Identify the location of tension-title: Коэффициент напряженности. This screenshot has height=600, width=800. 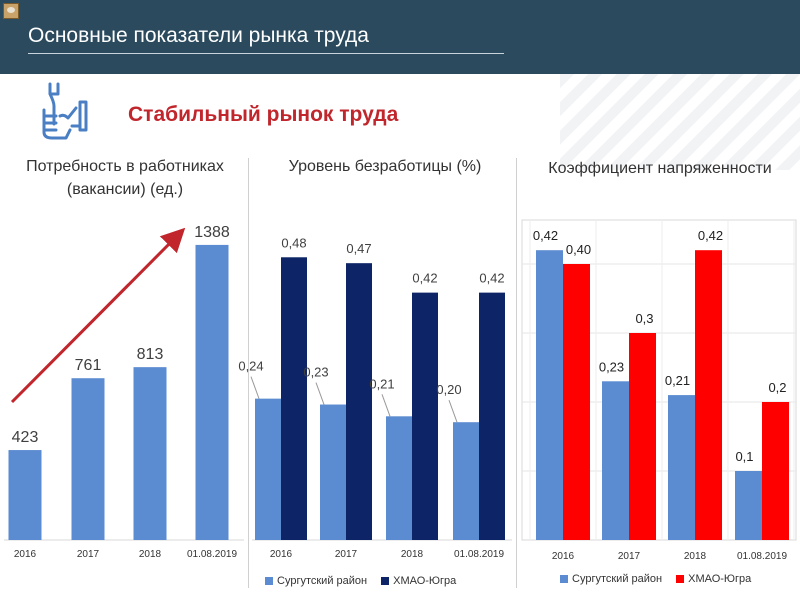
(660, 168).